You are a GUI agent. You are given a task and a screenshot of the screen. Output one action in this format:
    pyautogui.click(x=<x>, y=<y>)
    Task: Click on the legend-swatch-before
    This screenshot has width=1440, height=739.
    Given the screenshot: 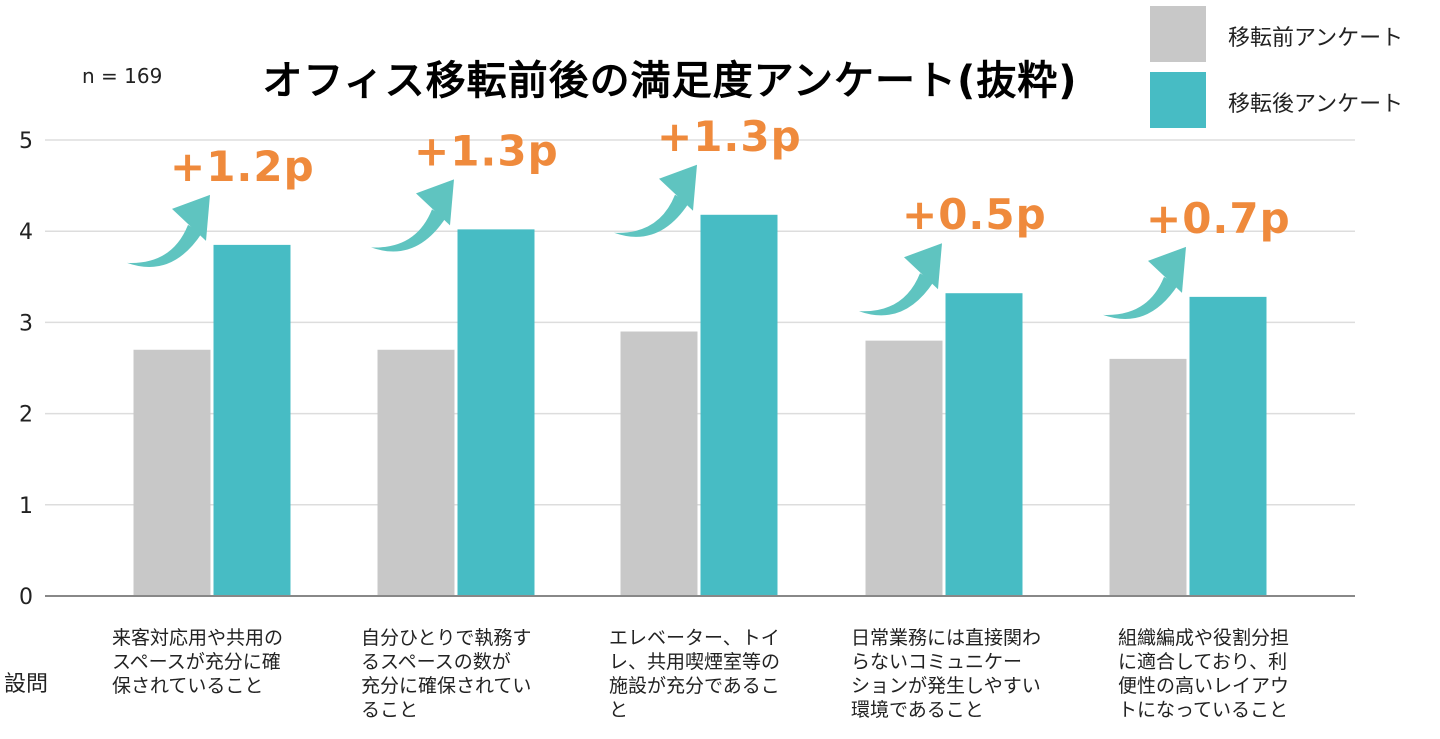 What is the action you would take?
    pyautogui.click(x=1178, y=34)
    